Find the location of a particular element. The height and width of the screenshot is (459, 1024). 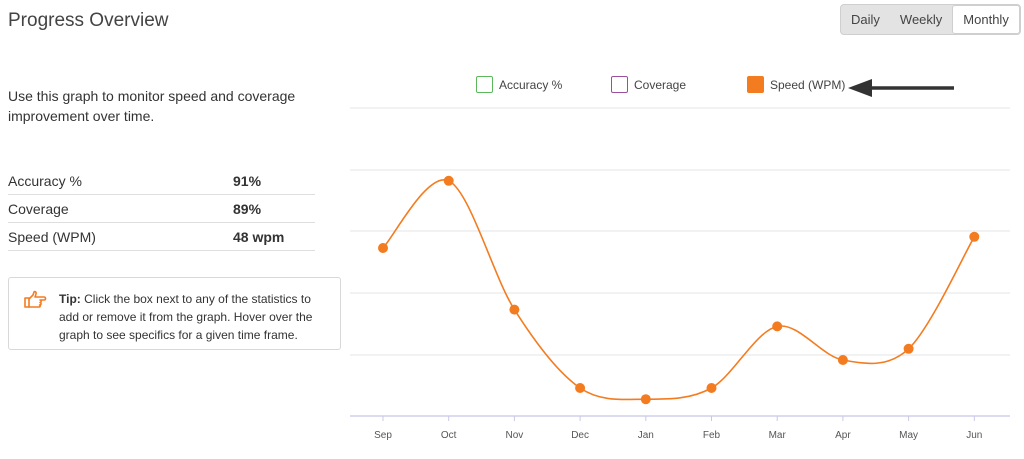

legend-checkbox-speed is located at coordinates (755, 84).